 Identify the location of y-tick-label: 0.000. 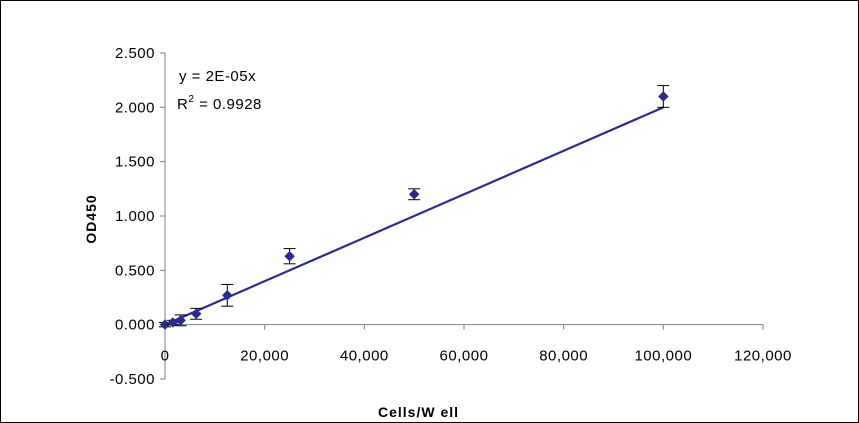
(135, 325).